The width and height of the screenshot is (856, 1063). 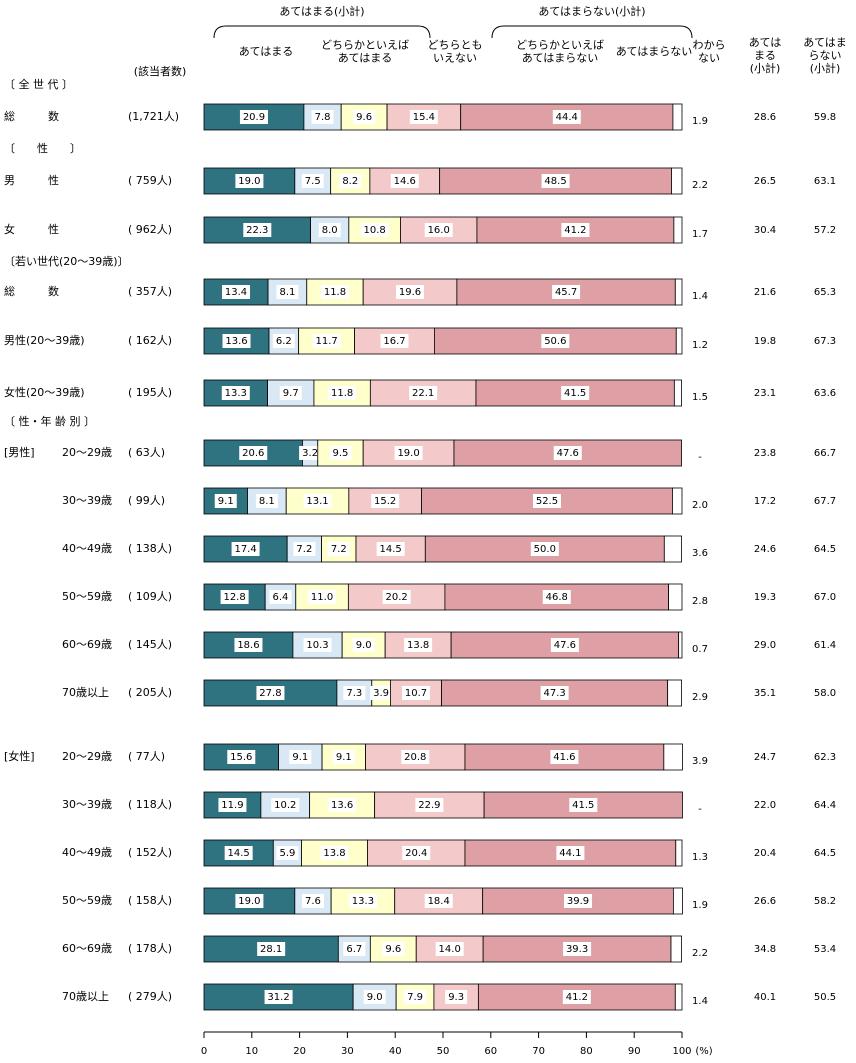 I want to click on value-label: 20.2, so click(x=397, y=597).